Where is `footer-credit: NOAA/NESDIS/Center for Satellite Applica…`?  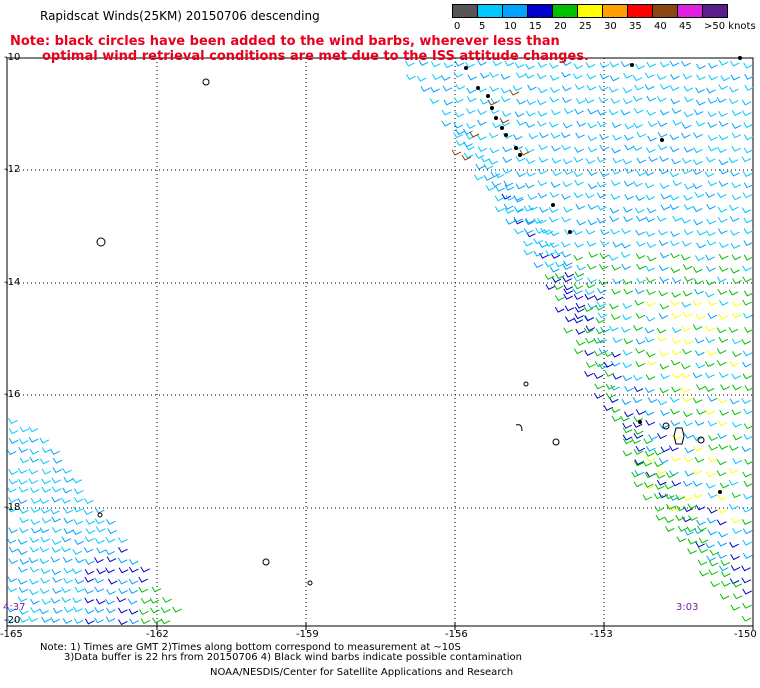 footer-credit: NOAA/NESDIS/Center for Satellite Applica… is located at coordinates (362, 672).